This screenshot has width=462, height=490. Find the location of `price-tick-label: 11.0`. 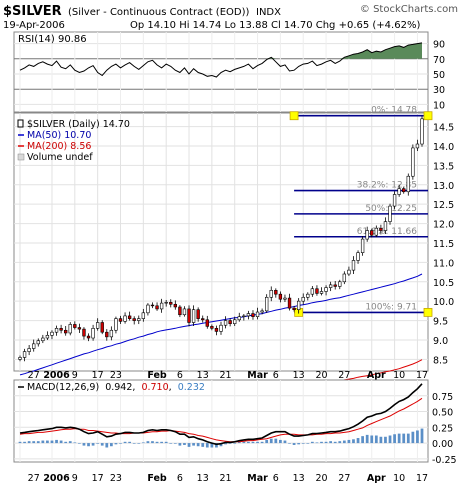

price-tick-label: 11.0 is located at coordinates (443, 263).